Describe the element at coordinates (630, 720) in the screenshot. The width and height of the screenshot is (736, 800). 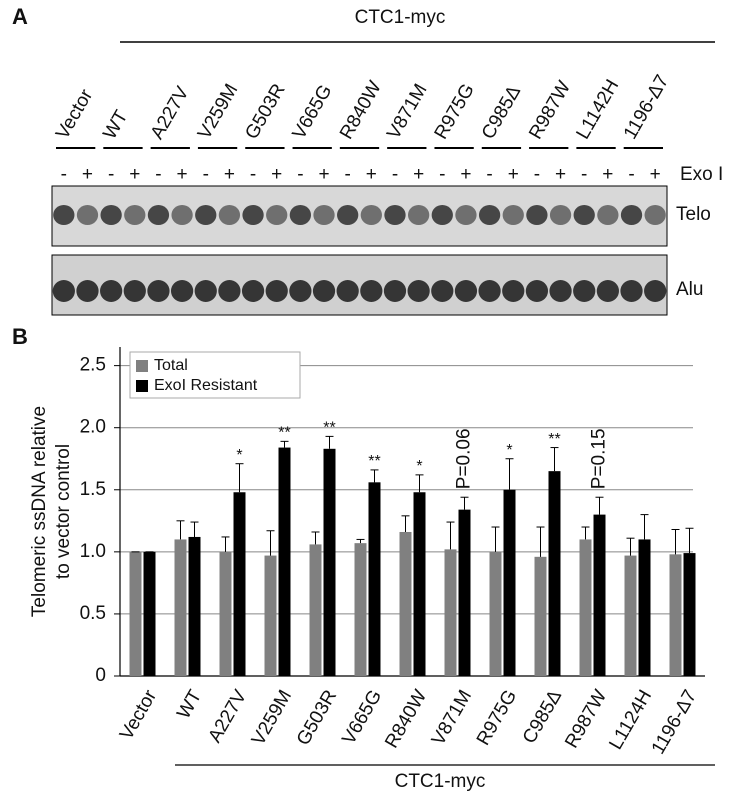
I see `x-tick-label: L1124H` at that location.